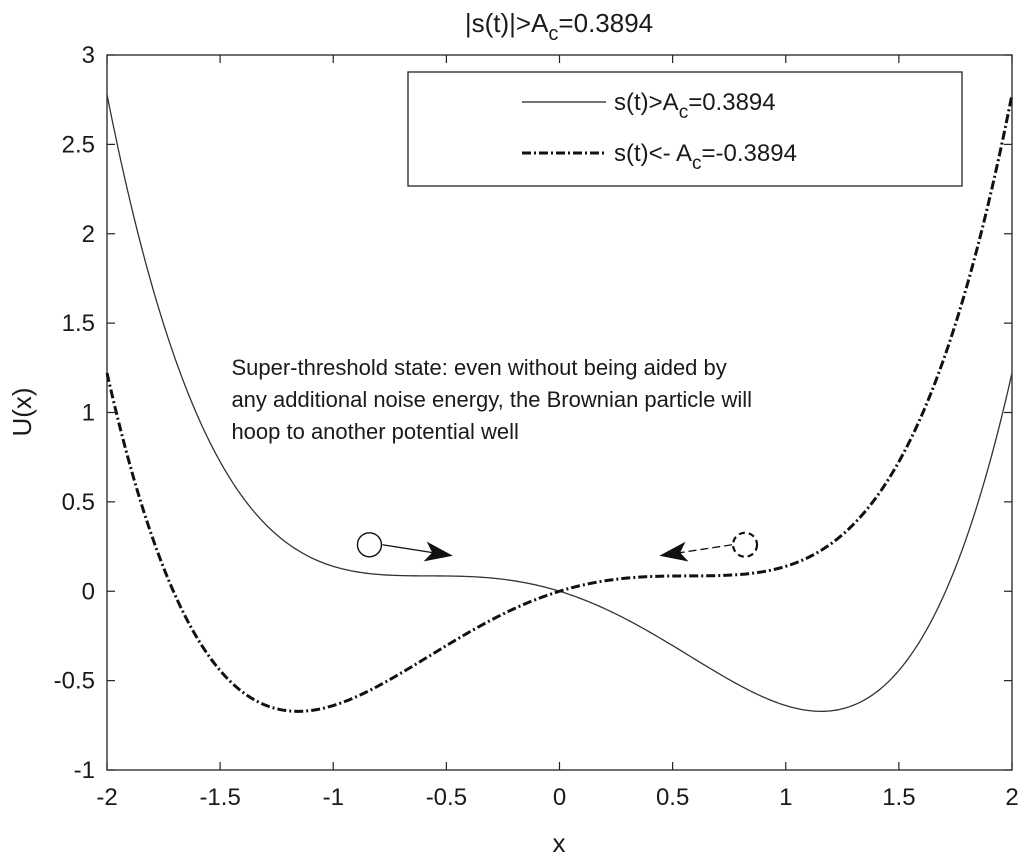  Describe the element at coordinates (78, 323) in the screenshot. I see `y-tick-label: 1.5` at that location.